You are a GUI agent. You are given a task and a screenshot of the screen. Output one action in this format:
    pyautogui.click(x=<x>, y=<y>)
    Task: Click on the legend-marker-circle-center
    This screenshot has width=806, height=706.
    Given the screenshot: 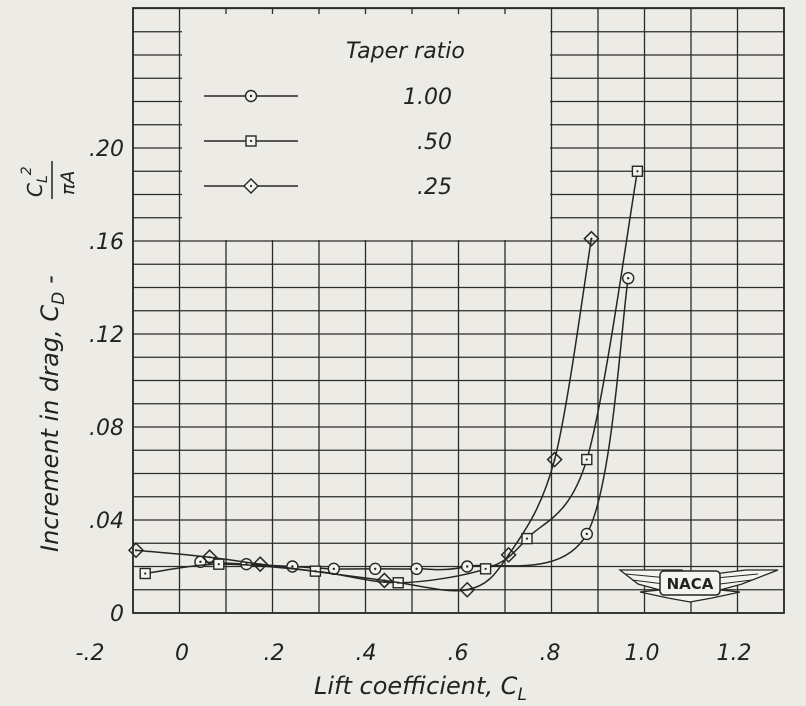 What is the action you would take?
    pyautogui.click(x=251, y=96)
    